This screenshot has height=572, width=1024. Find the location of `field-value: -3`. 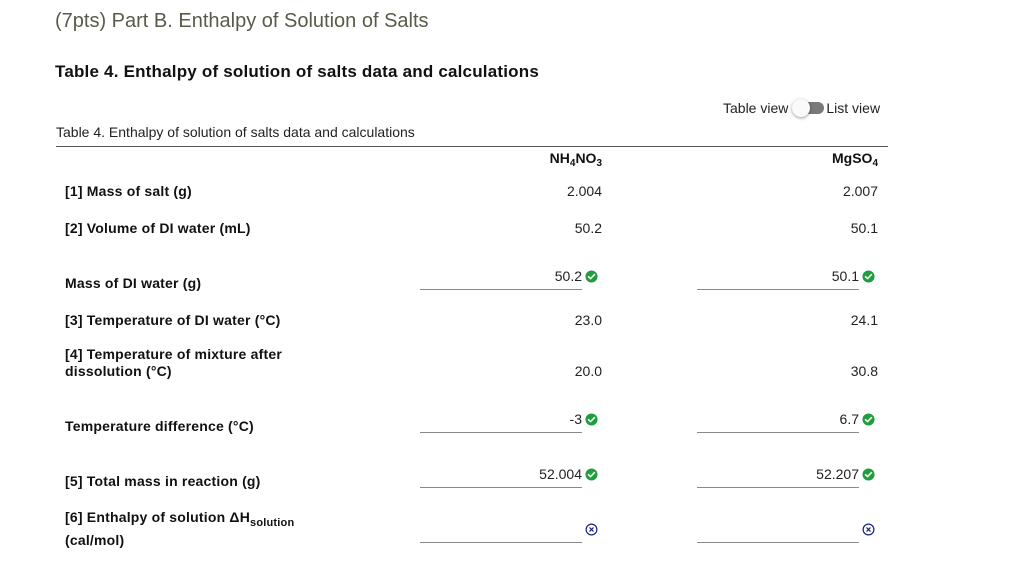

field-value: -3 is located at coordinates (575, 419).